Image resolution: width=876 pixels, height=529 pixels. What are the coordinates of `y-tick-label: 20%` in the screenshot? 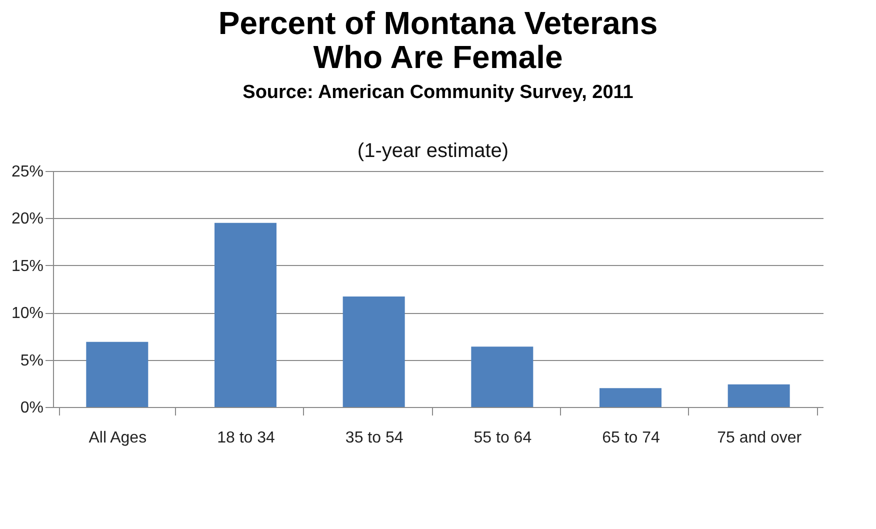 It's located at (27, 219).